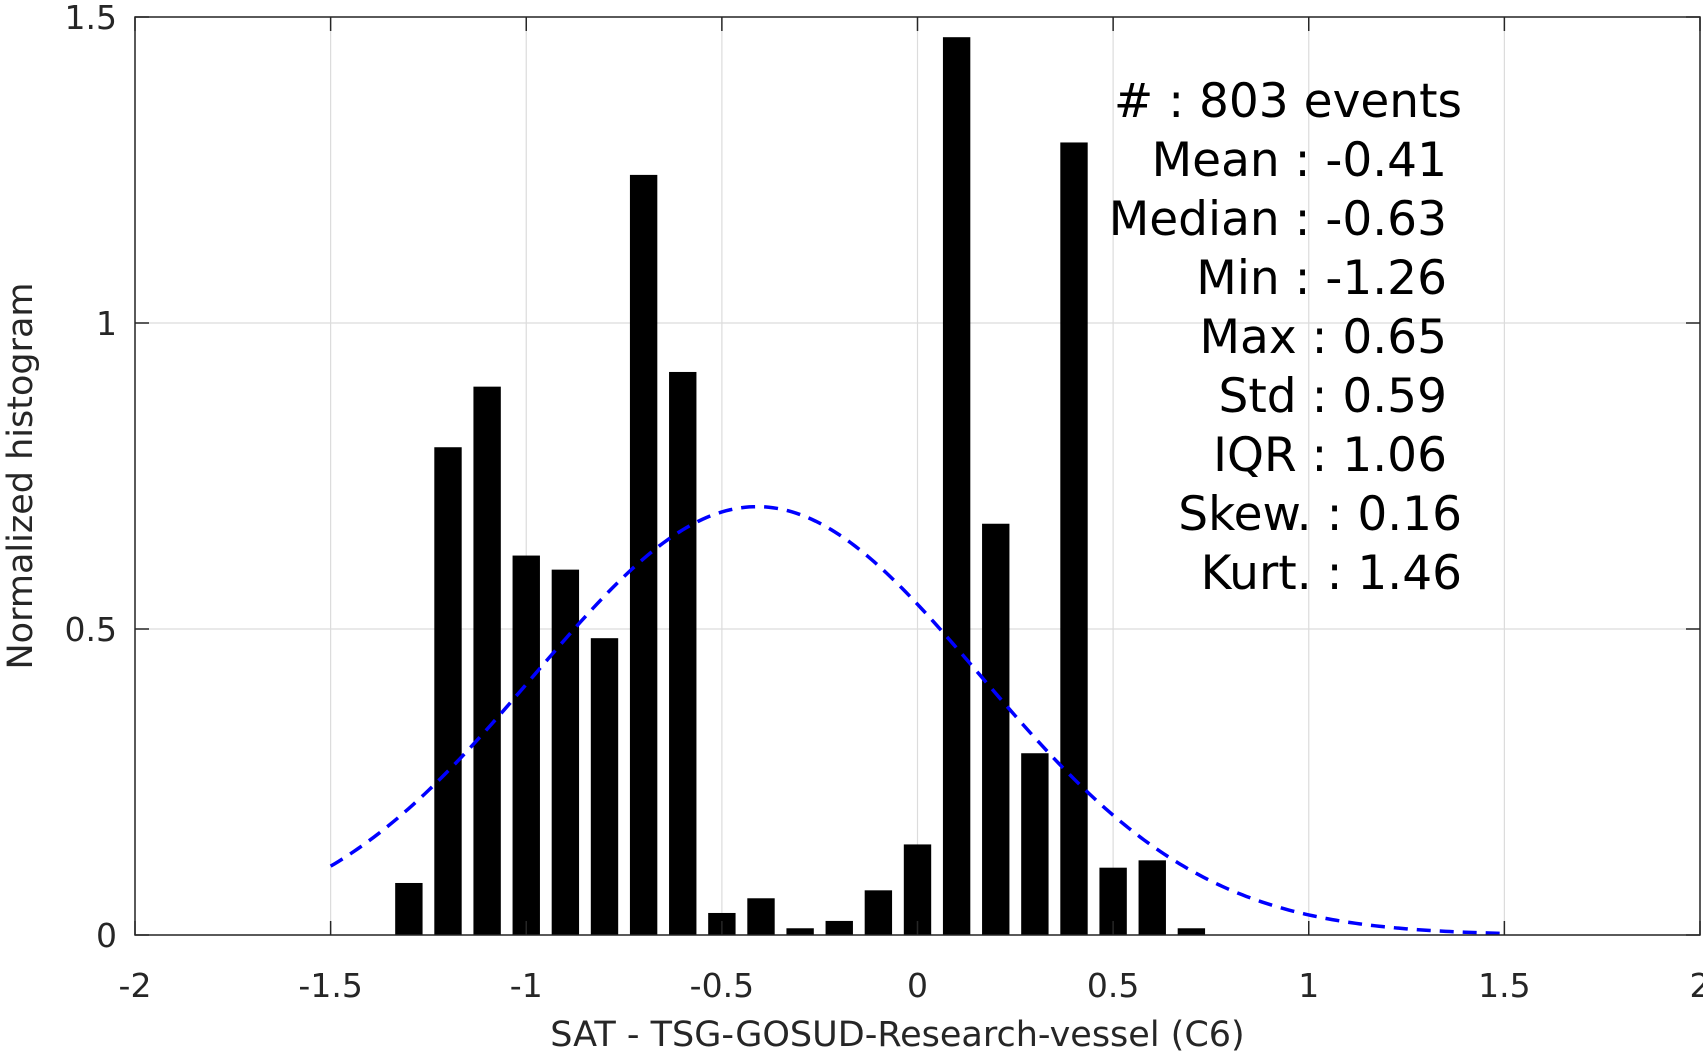 The height and width of the screenshot is (1053, 1703). What do you see at coordinates (1278, 219) in the screenshot?
I see `stat-line: Median : -0.63` at bounding box center [1278, 219].